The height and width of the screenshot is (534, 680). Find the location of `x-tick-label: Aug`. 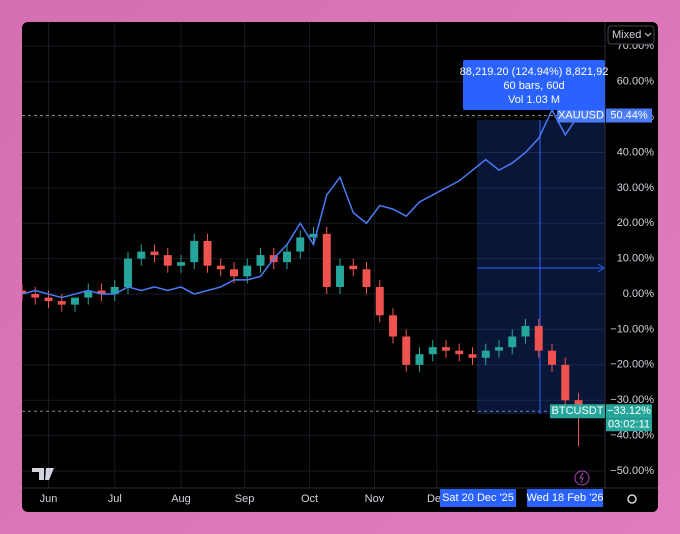

x-tick-label: Aug is located at coordinates (181, 499).